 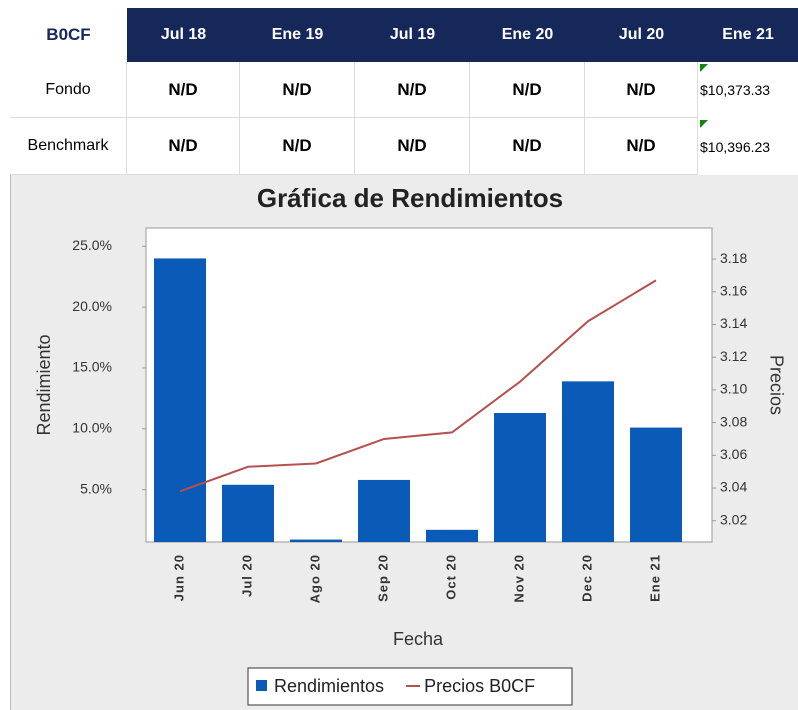 What do you see at coordinates (44, 384) in the screenshot?
I see `y-axis-title: Rendimiento` at bounding box center [44, 384].